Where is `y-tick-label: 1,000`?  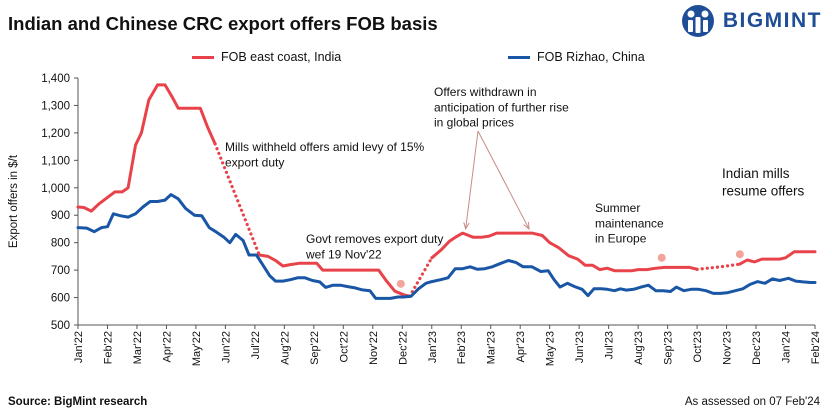
y-tick-label: 1,000 is located at coordinates (55, 189).